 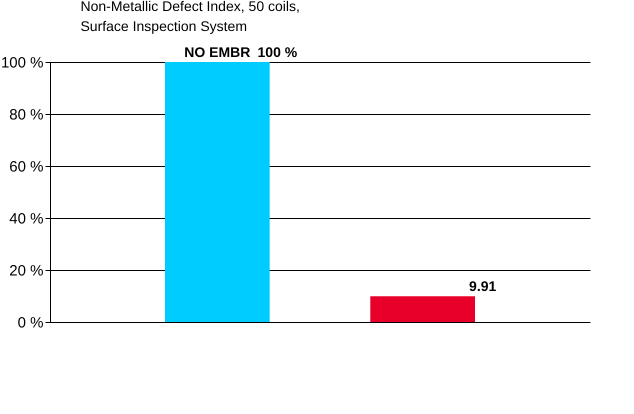 What do you see at coordinates (26, 271) in the screenshot?
I see `y-tick-label: 20 %` at bounding box center [26, 271].